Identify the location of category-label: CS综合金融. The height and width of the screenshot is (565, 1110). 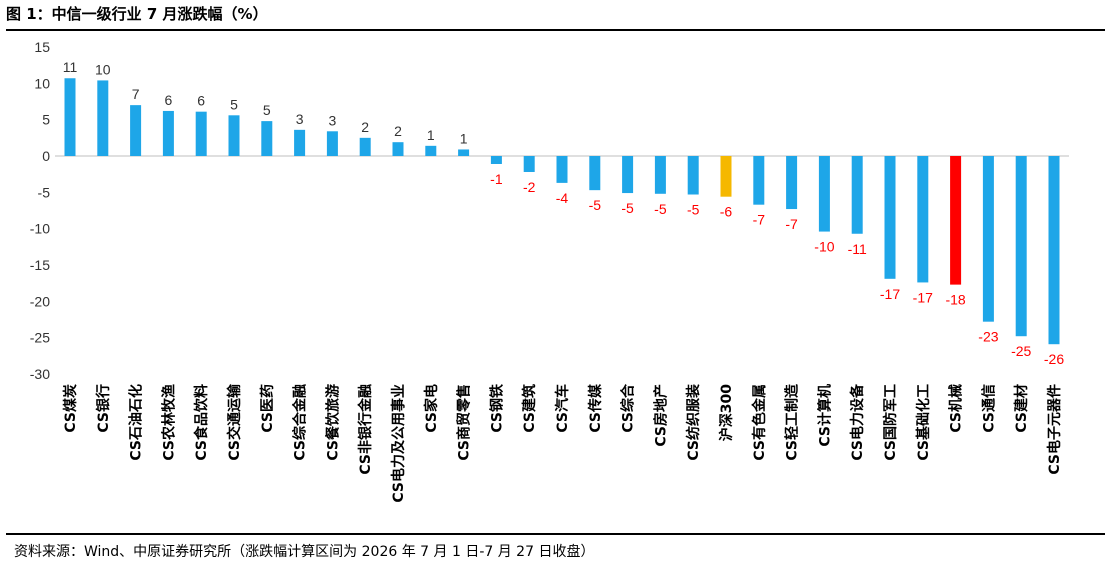
(300, 422).